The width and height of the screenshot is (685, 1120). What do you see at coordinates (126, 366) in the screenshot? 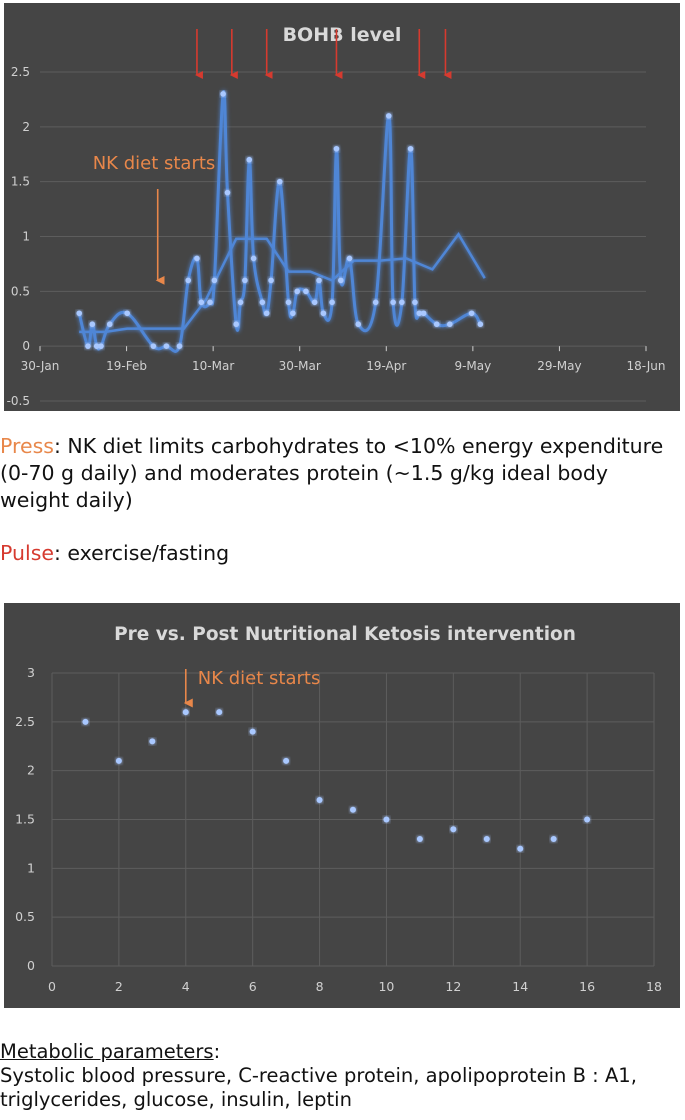
I see `x-tick-label: 19-Feb` at bounding box center [126, 366].